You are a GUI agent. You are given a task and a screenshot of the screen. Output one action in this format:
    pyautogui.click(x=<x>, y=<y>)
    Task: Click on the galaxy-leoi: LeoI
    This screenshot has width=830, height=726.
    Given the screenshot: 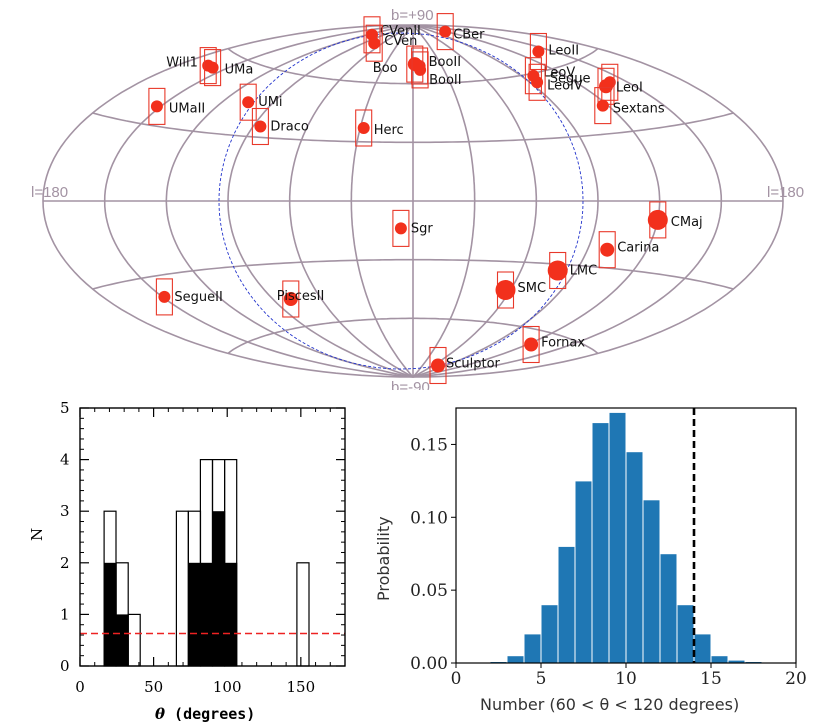 What is the action you would take?
    pyautogui.click(x=620, y=86)
    